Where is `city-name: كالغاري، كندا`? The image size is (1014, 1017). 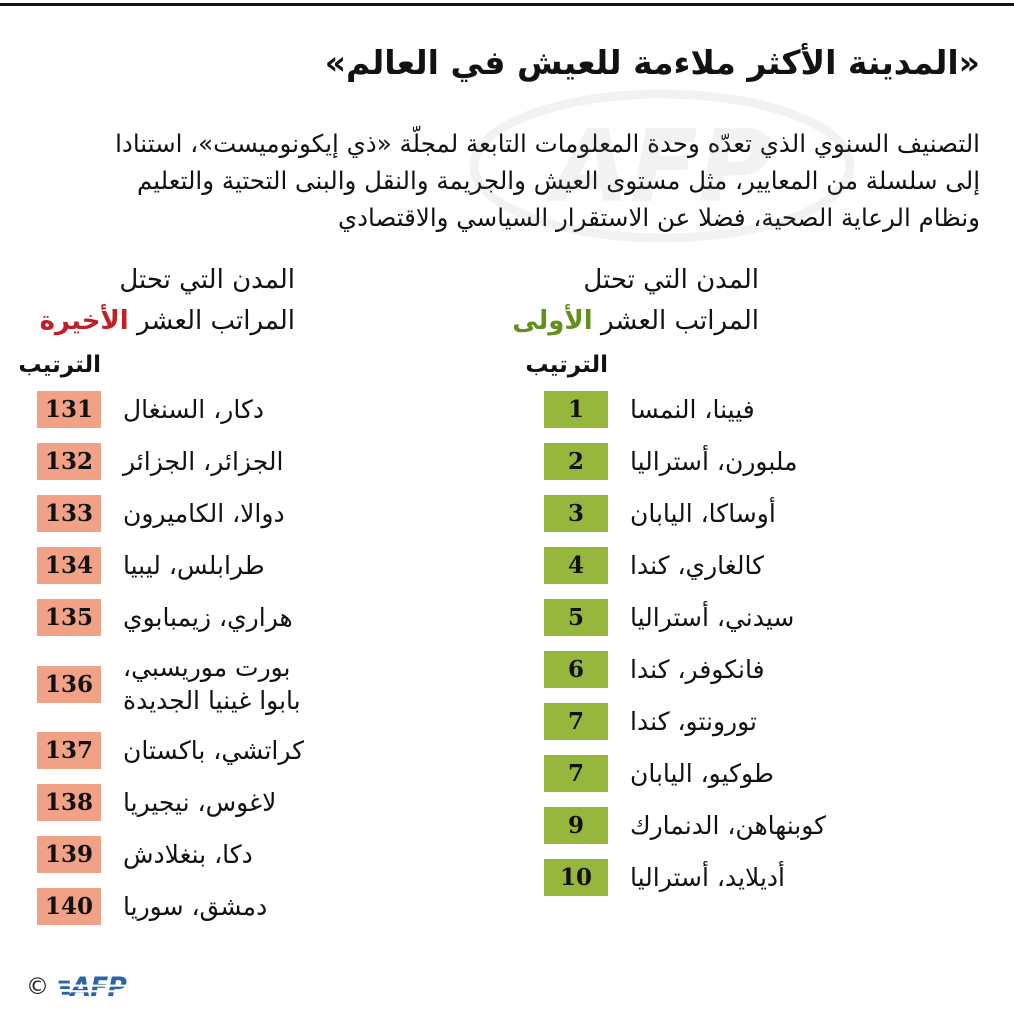
city-name: كالغاري، كندا is located at coordinates (697, 566).